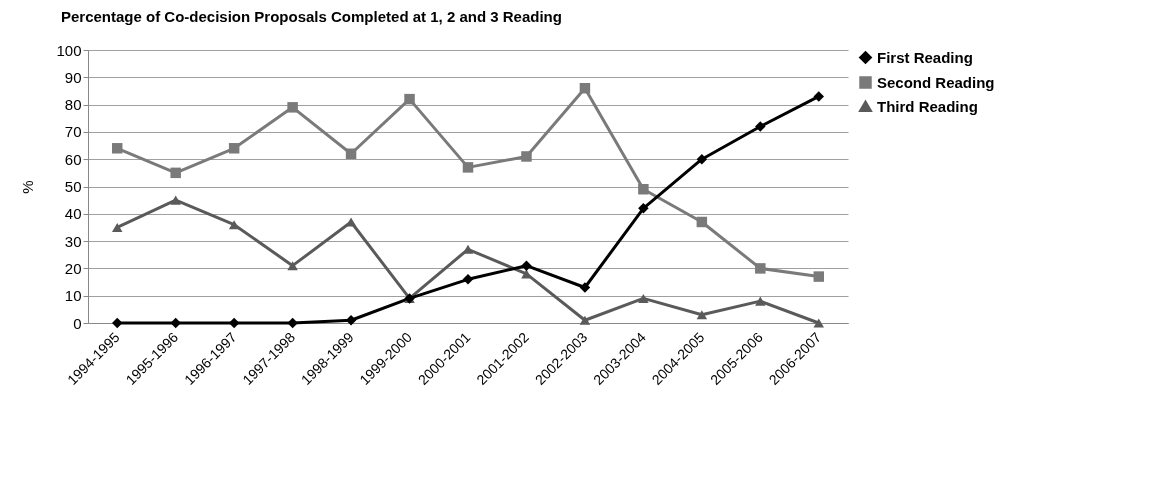 The width and height of the screenshot is (1158, 484). I want to click on legend-label: Second Reading, so click(936, 82).